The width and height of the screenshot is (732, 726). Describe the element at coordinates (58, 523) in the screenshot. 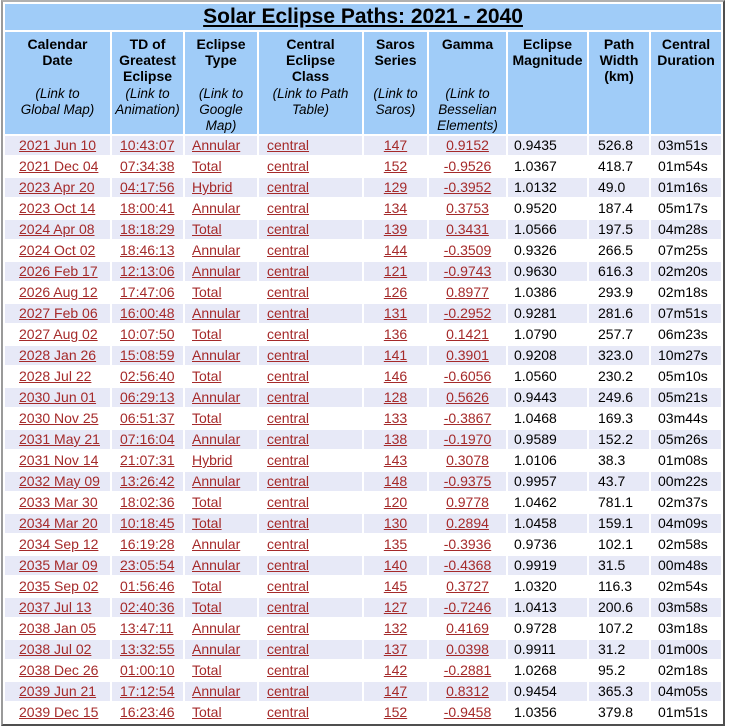

I see `calendar-date-link: 2034 Mar 20` at that location.